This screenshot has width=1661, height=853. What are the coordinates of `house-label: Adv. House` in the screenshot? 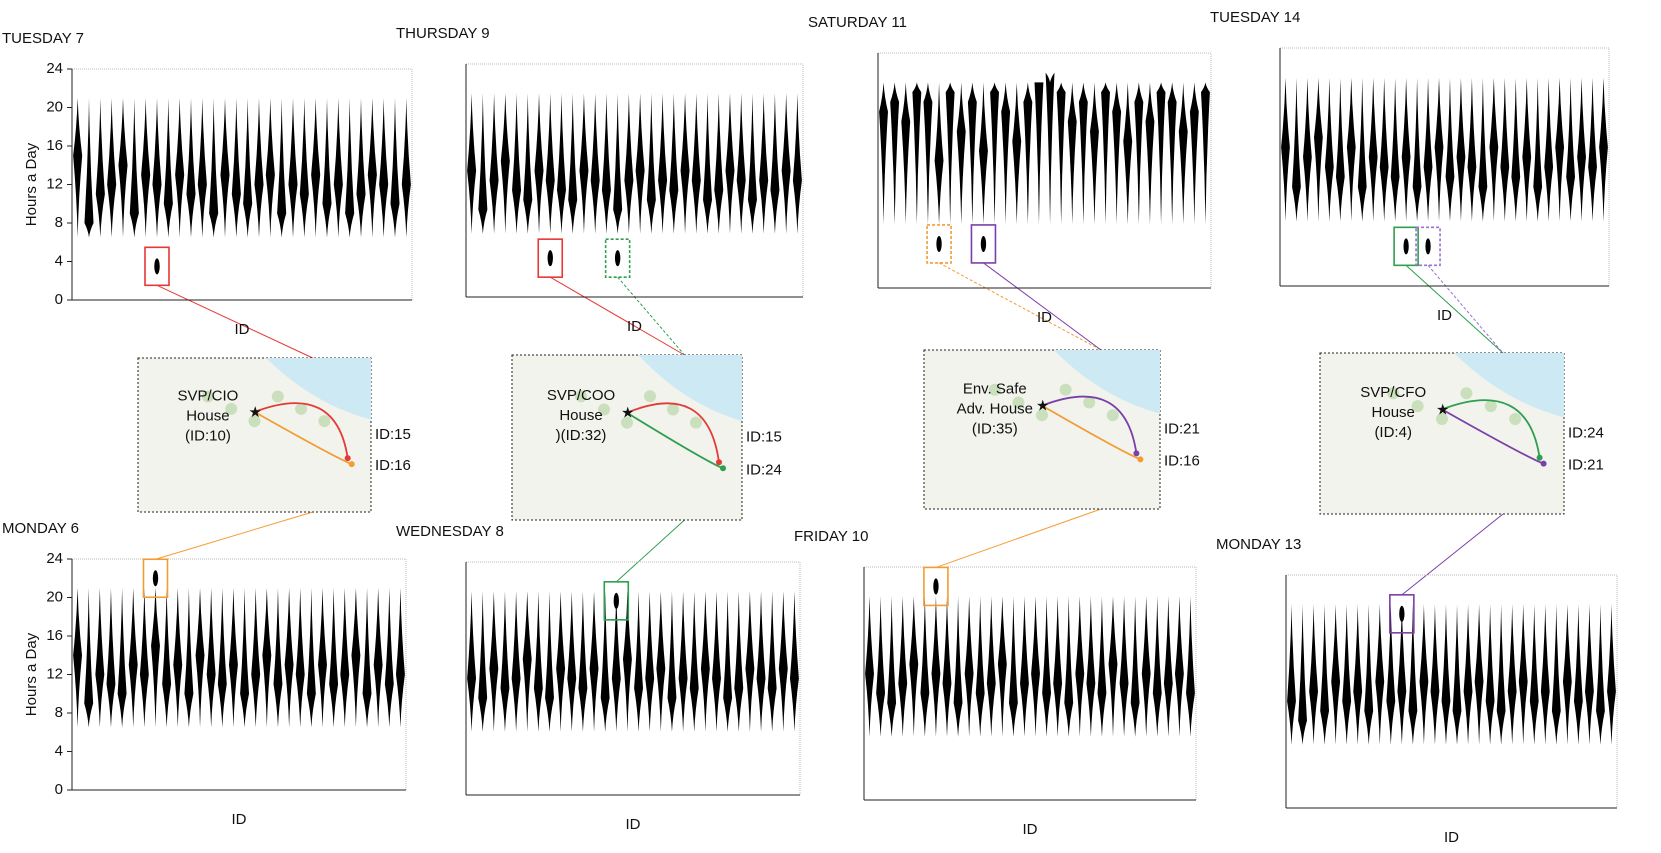 It's located at (995, 409).